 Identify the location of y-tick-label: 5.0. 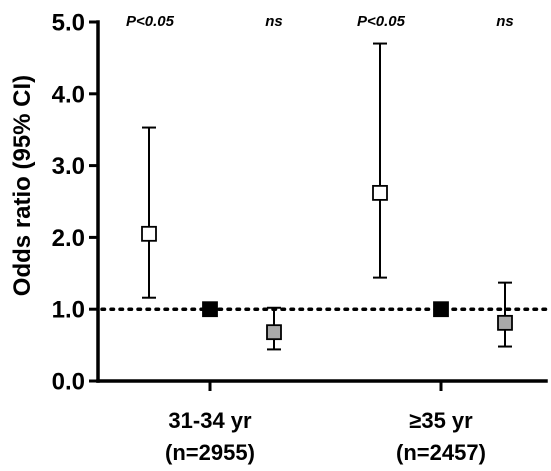
(68, 23).